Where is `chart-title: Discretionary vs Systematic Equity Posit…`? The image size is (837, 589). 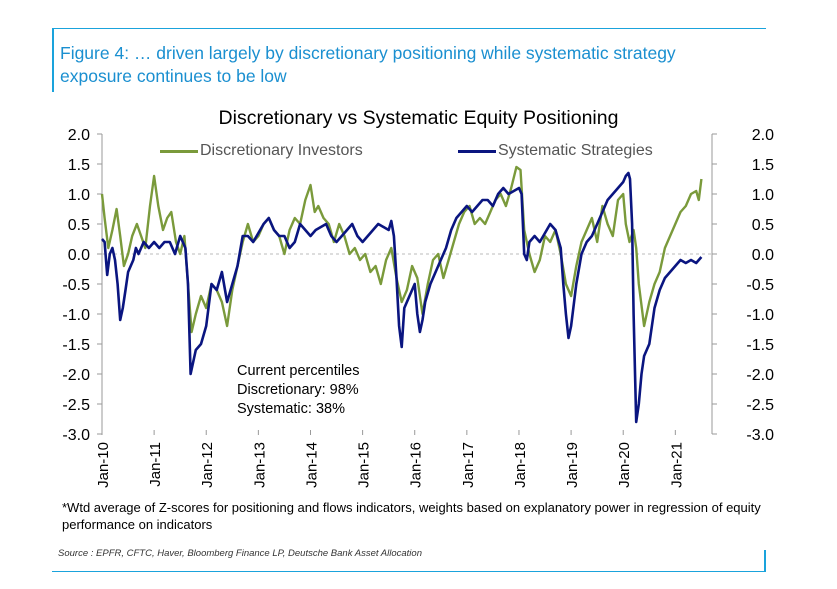 chart-title: Discretionary vs Systematic Equity Posit… is located at coordinates (418, 118).